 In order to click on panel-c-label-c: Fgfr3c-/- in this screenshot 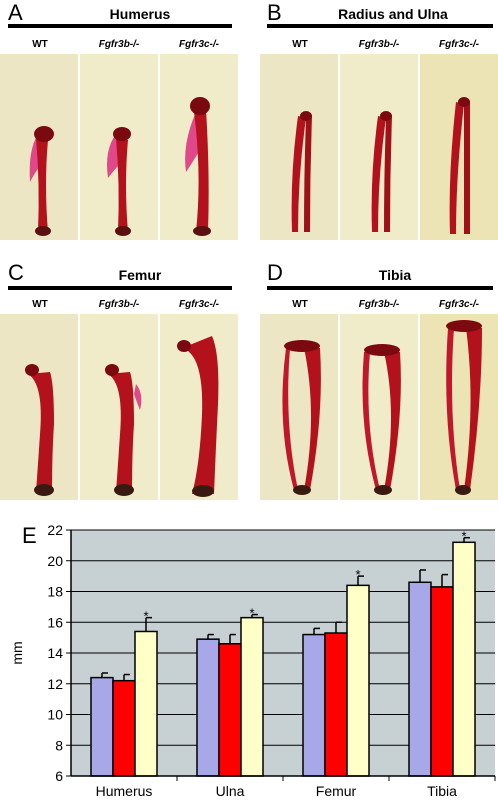, I will do `click(199, 304)`.